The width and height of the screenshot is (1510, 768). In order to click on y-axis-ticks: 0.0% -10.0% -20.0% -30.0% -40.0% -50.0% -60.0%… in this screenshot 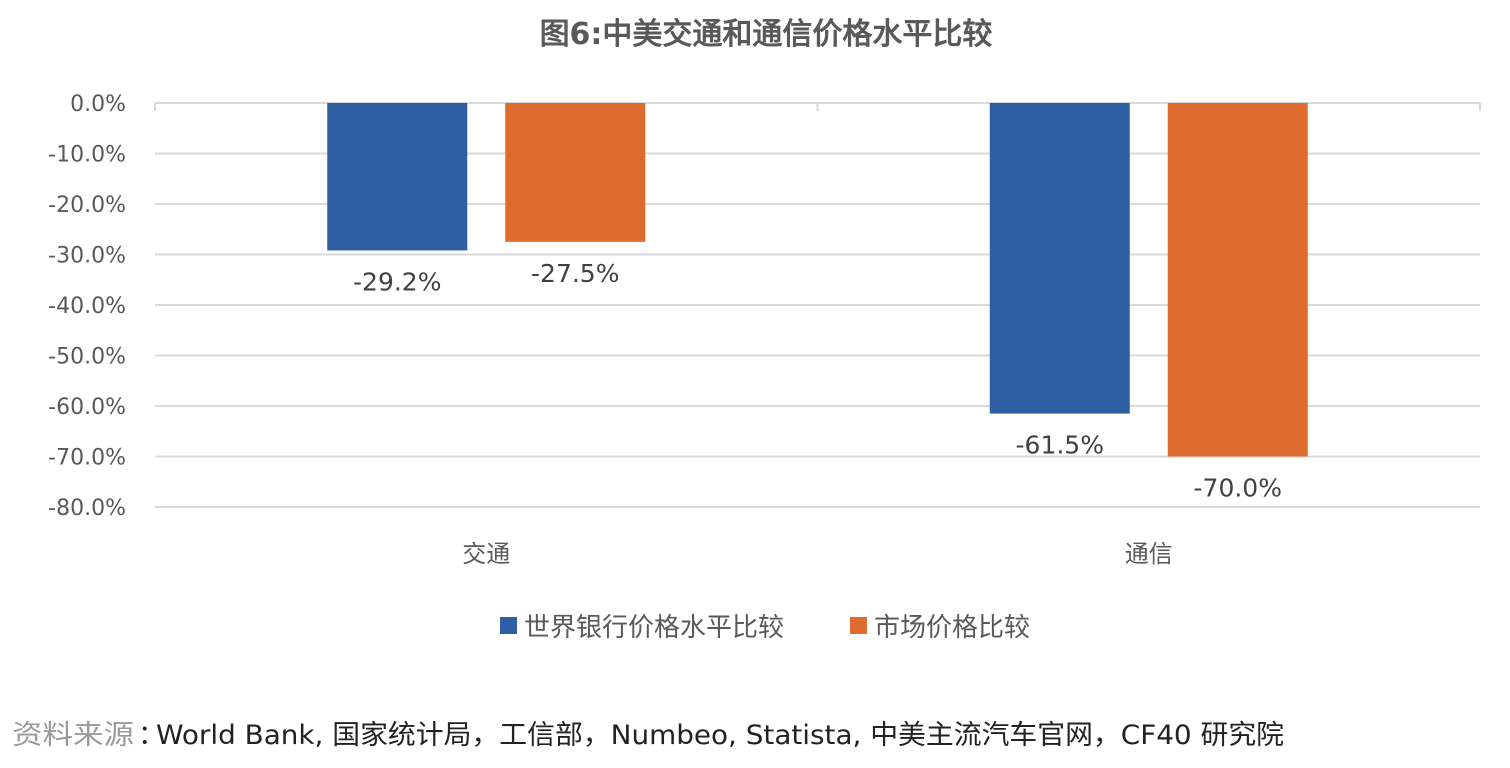, I will do `click(87, 306)`.